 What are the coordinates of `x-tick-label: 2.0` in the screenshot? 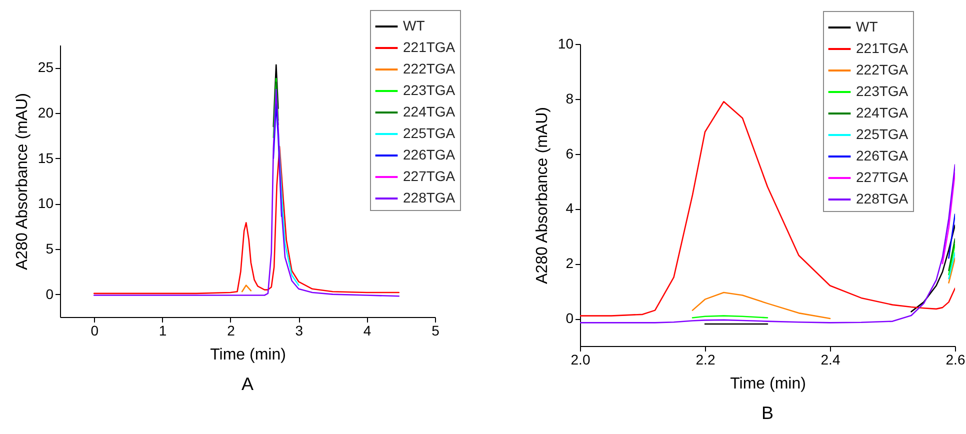 It's located at (580, 360).